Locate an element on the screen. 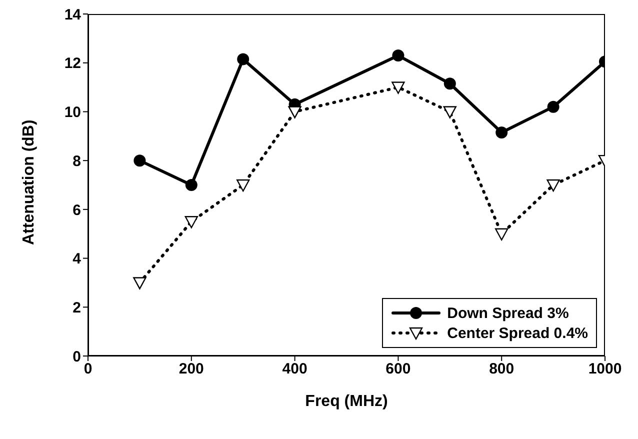 The image size is (638, 439). y-tick-label: 0 is located at coordinates (76, 357).